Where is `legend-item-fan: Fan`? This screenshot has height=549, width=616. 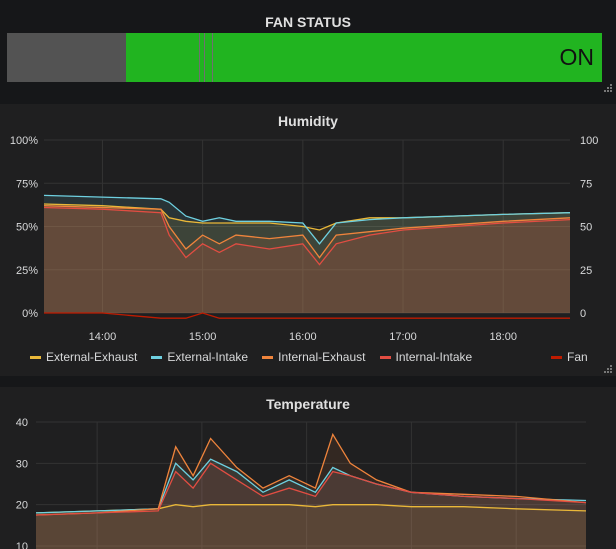
legend-item-fan: Fan is located at coordinates (569, 357).